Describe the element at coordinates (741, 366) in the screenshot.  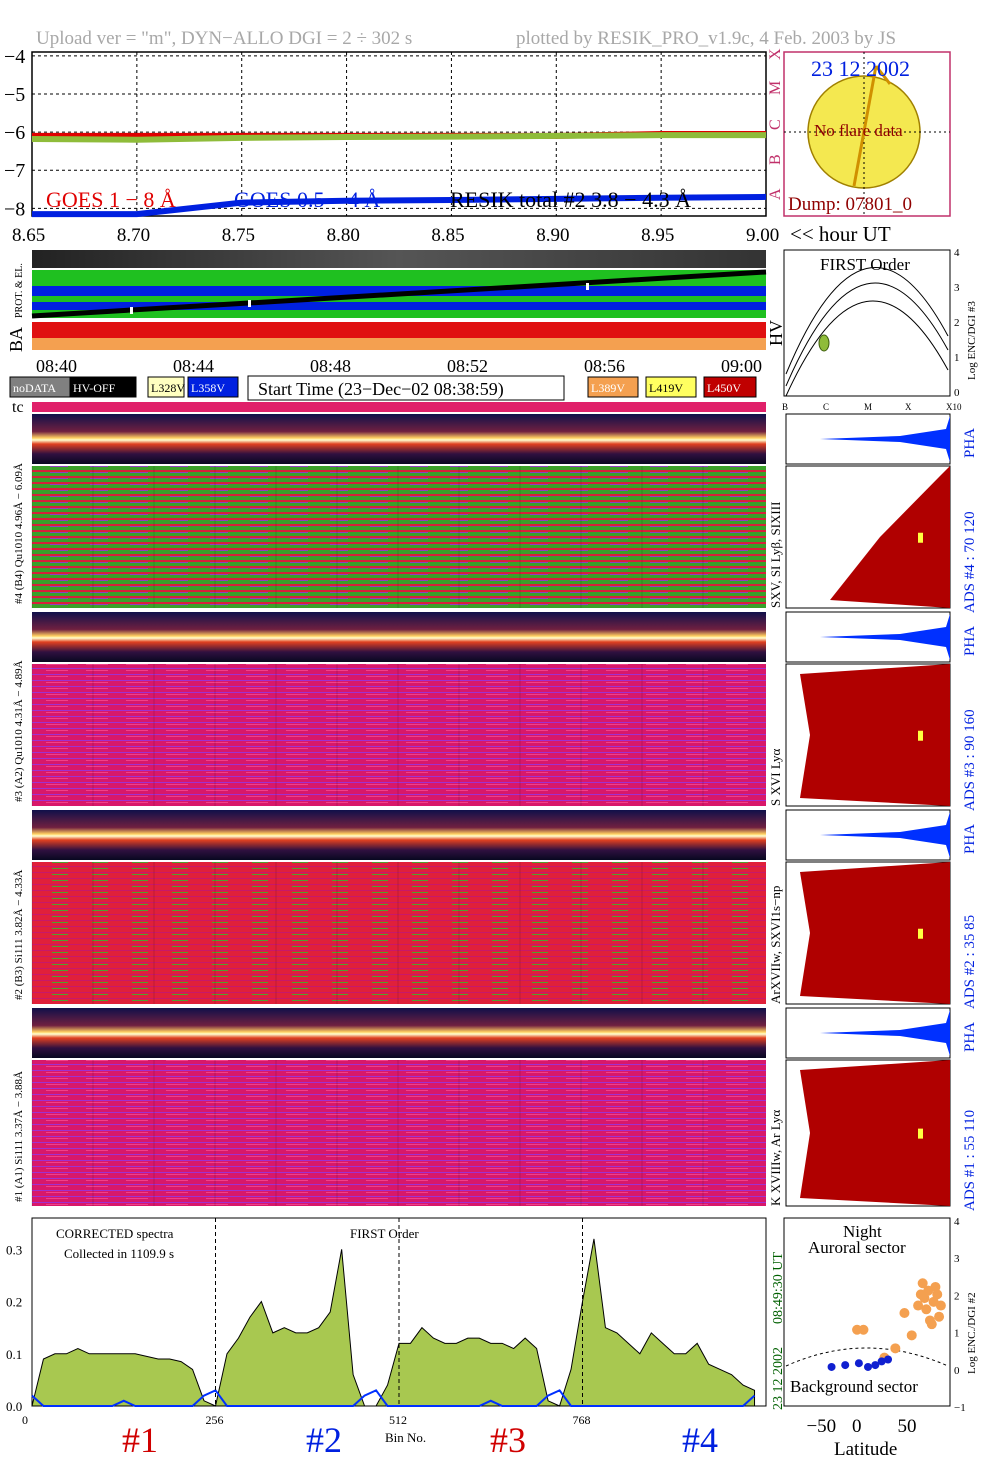
I see `time-tick: 09:00` at that location.